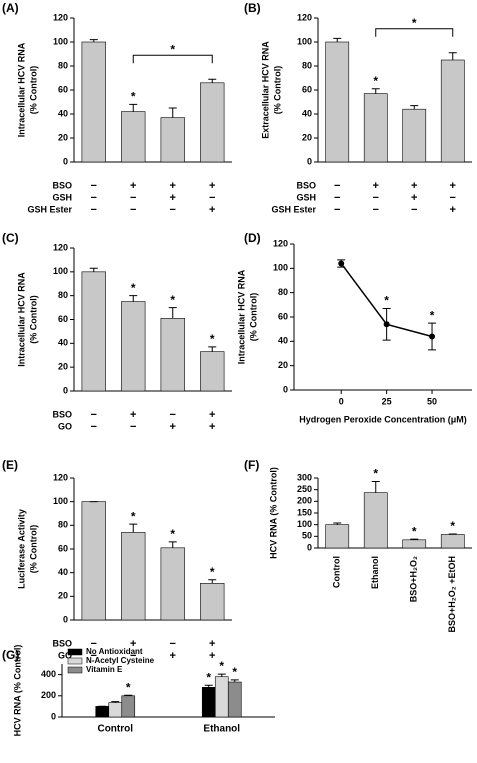  Describe the element at coordinates (62, 197) in the screenshot. I see `condition-label: GSH` at that location.